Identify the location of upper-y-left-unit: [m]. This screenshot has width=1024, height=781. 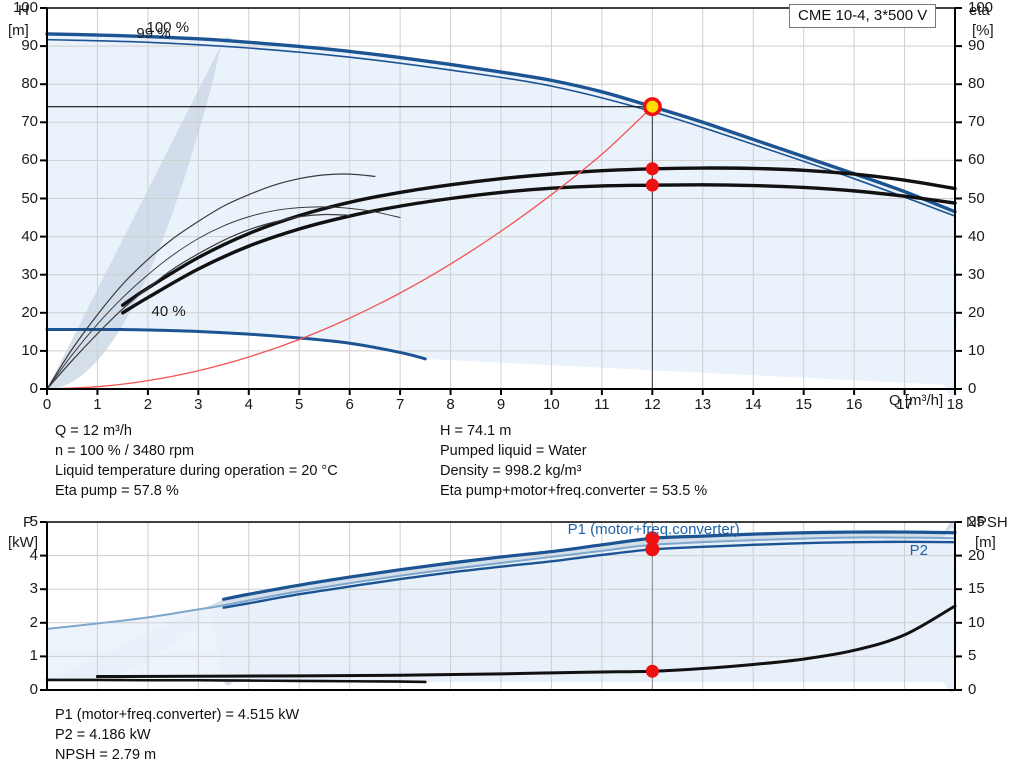
(18, 30).